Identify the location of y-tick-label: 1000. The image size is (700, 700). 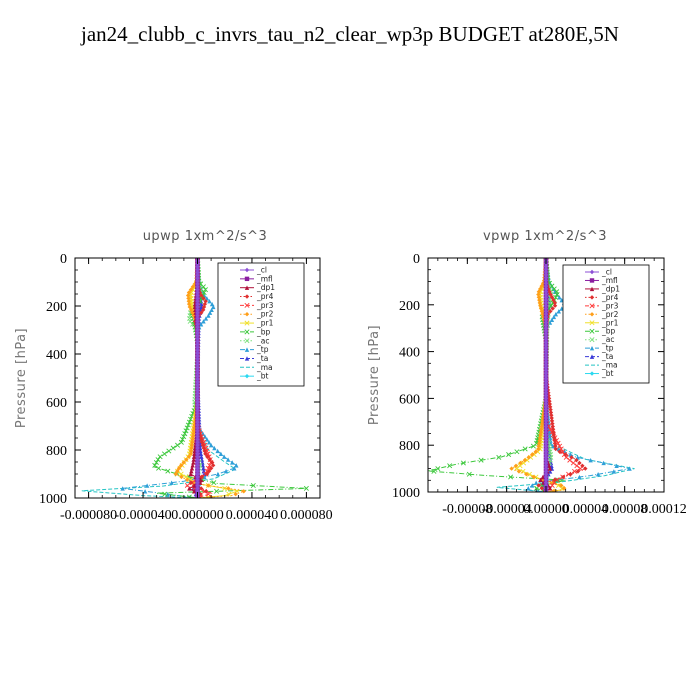
(53, 499).